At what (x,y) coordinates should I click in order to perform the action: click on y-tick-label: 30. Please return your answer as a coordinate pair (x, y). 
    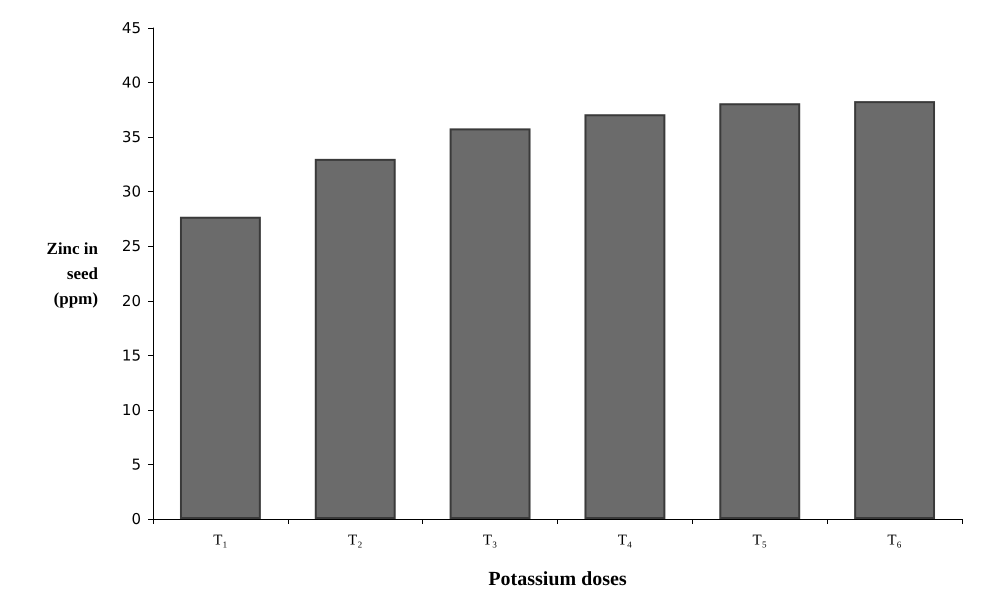
    Looking at the image, I should click on (131, 191).